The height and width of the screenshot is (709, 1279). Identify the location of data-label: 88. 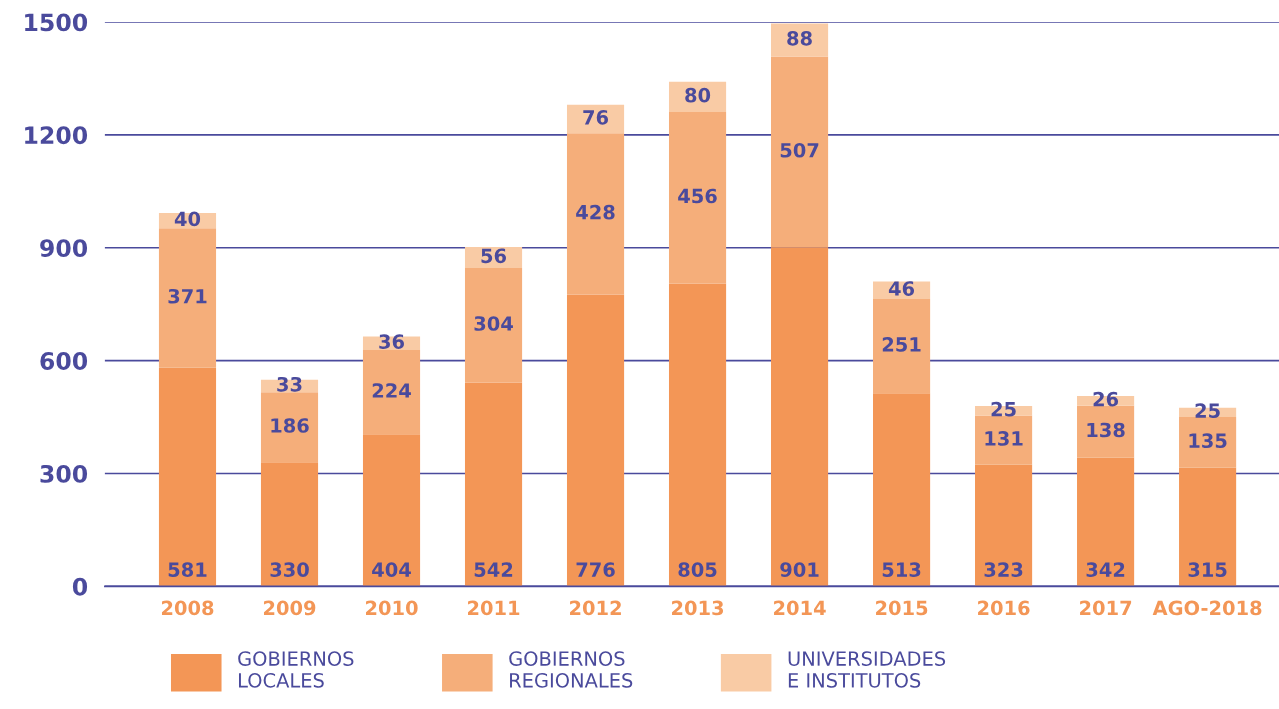
(799, 38).